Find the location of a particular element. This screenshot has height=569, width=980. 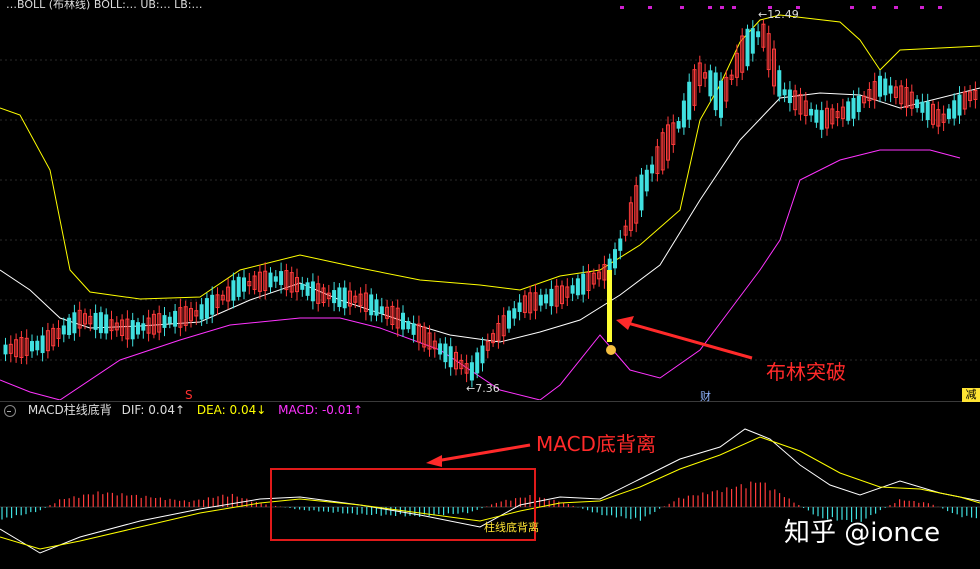

cursor-hand-icon is located at coordinates (611, 350).